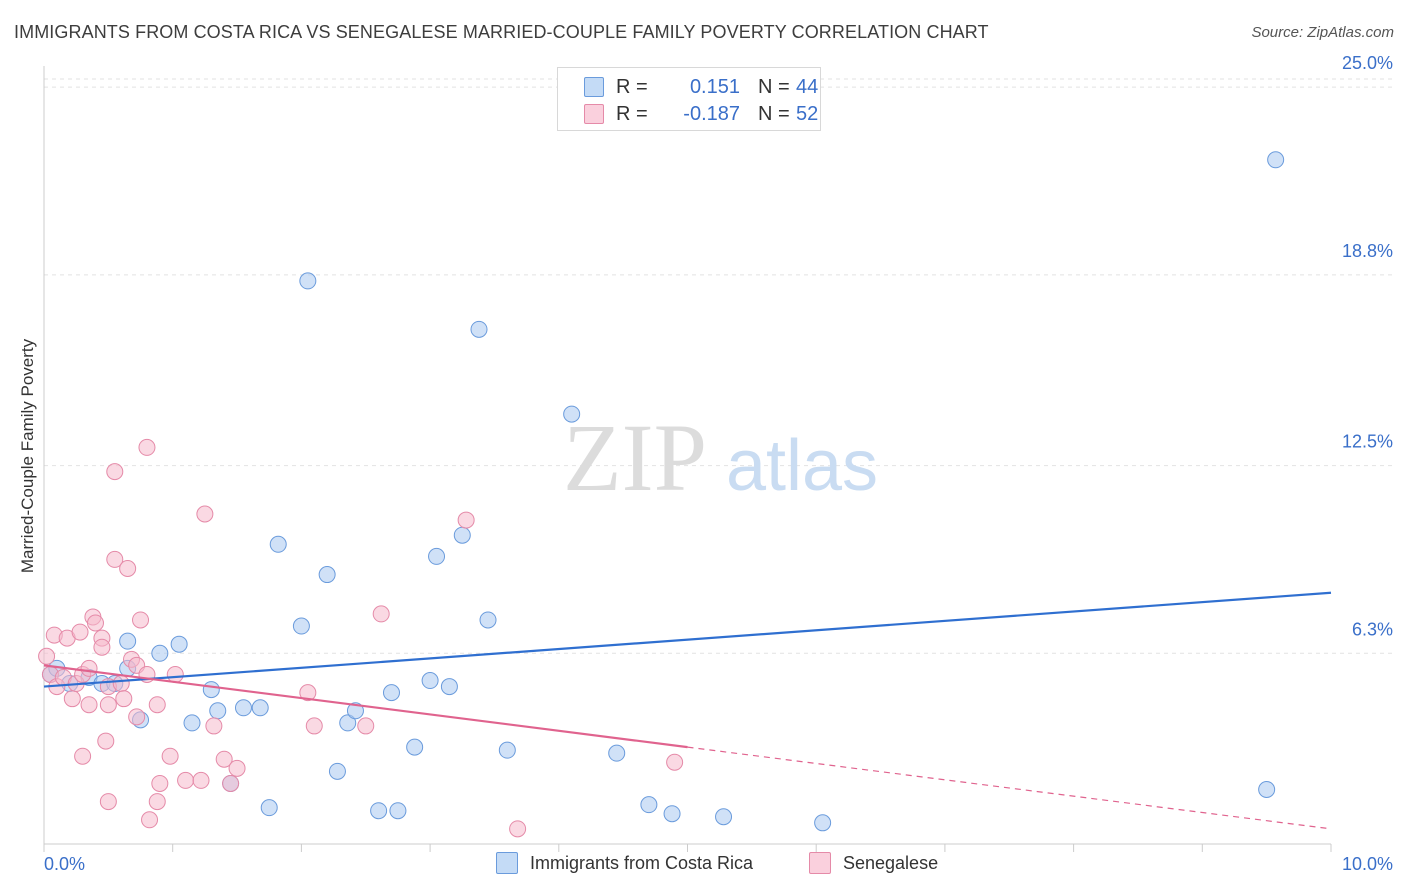 This screenshot has width=1406, height=892. I want to click on x-tick-label-max: 10.0%, so click(1367, 864).